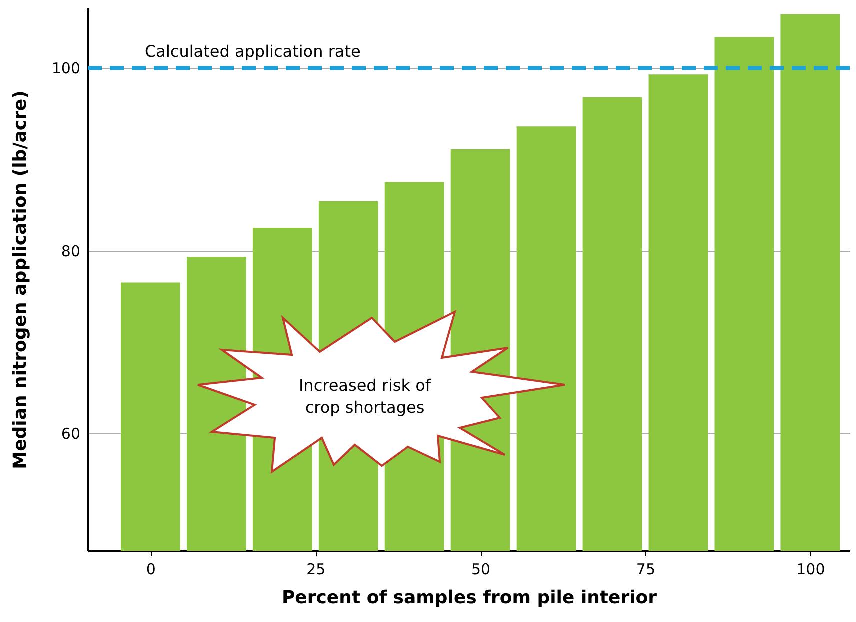 The image size is (856, 622). Describe the element at coordinates (365, 397) in the screenshot. I see `annotation: Increased risk of crop shortages` at that location.